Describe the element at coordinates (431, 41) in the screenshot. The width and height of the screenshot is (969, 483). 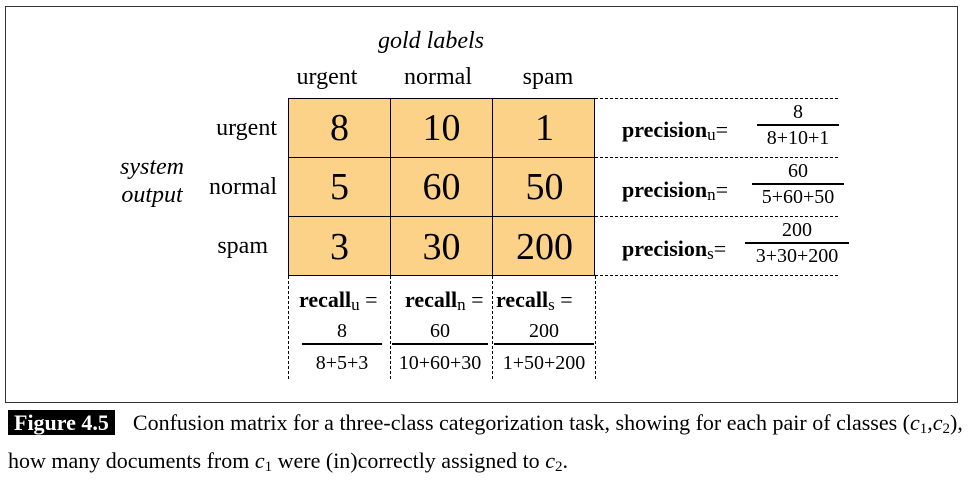
I see `gold-labels-title: gold labels` at that location.